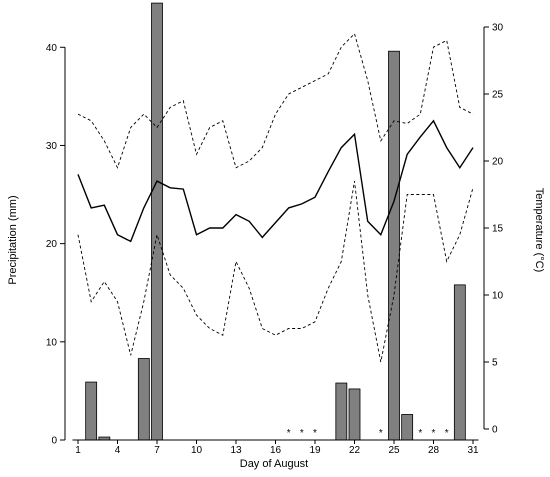 This screenshot has height=477, width=550. Describe the element at coordinates (118, 450) in the screenshot. I see `x-tick-label-4: 4` at that location.